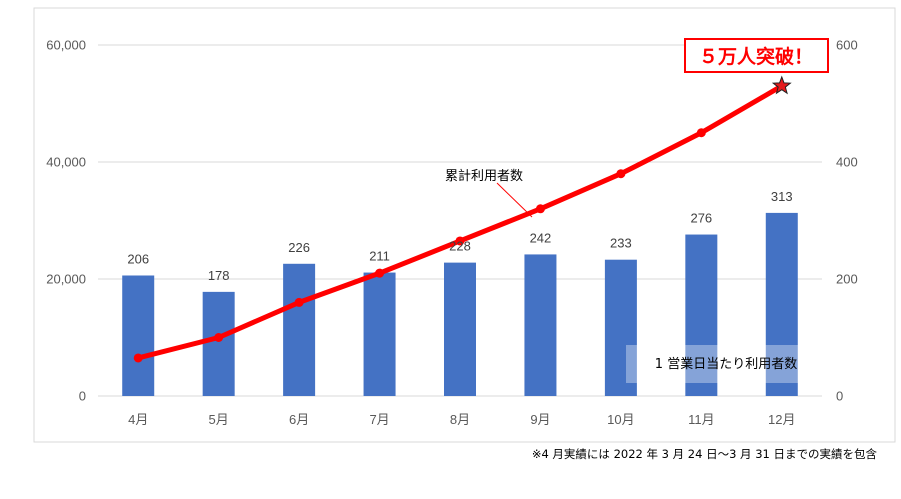  I want to click on y-right-tick-label: 600, so click(847, 45).